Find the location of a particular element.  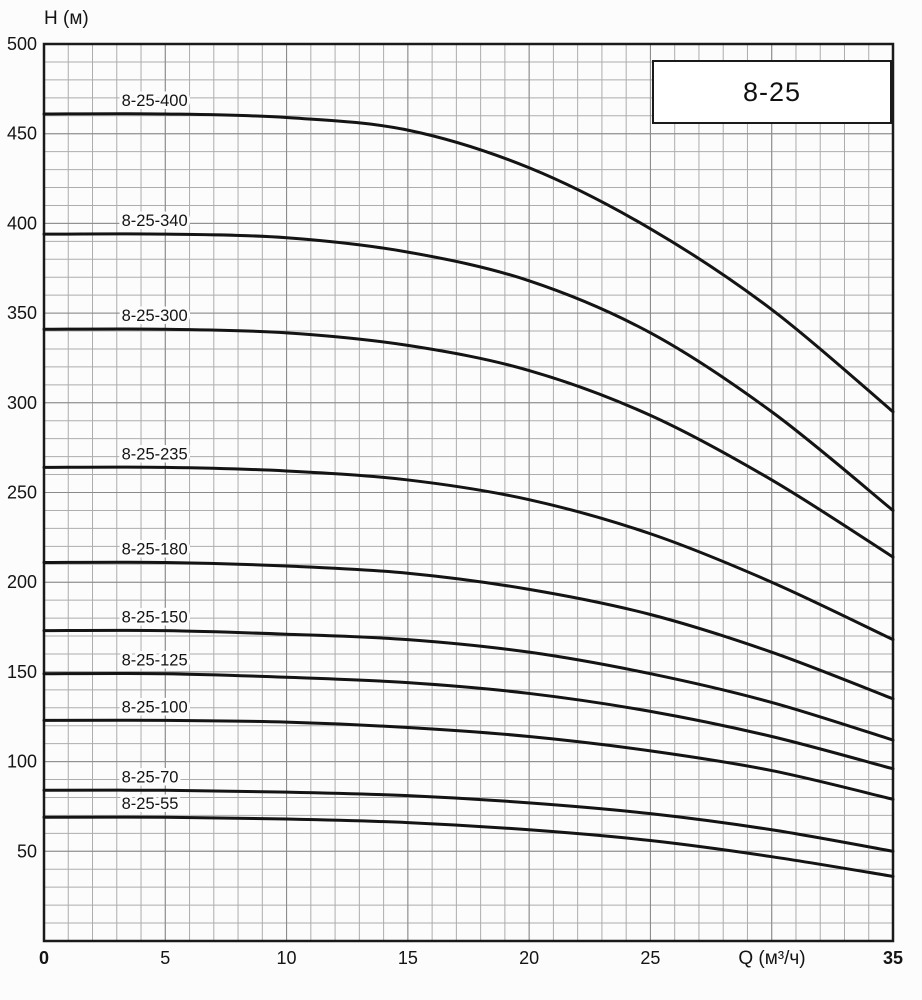

curve-label-8-25-70: 8-25-70 is located at coordinates (150, 777).